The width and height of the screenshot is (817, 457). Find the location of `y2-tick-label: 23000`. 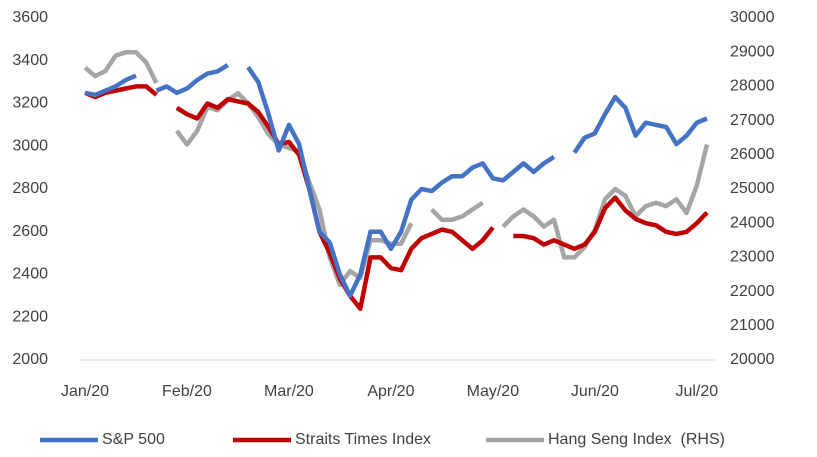

y2-tick-label: 23000 is located at coordinates (752, 257).